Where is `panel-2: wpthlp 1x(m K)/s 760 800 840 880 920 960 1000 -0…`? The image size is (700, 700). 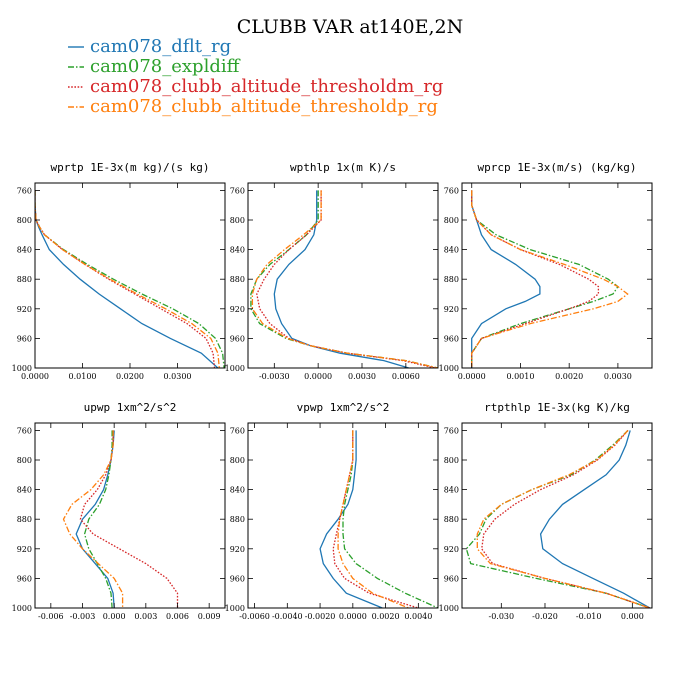
panel-2: wpthlp 1x(m K)/s 760 800 840 880 920 960 1000 -0… is located at coordinates (332, 271).